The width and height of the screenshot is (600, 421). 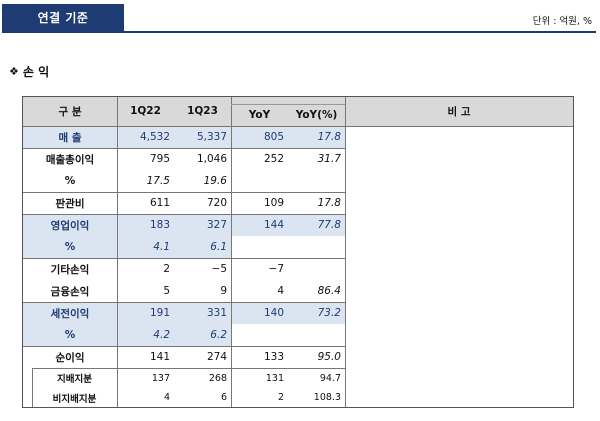 I want to click on col-header-category: 구 분, so click(x=70, y=111).